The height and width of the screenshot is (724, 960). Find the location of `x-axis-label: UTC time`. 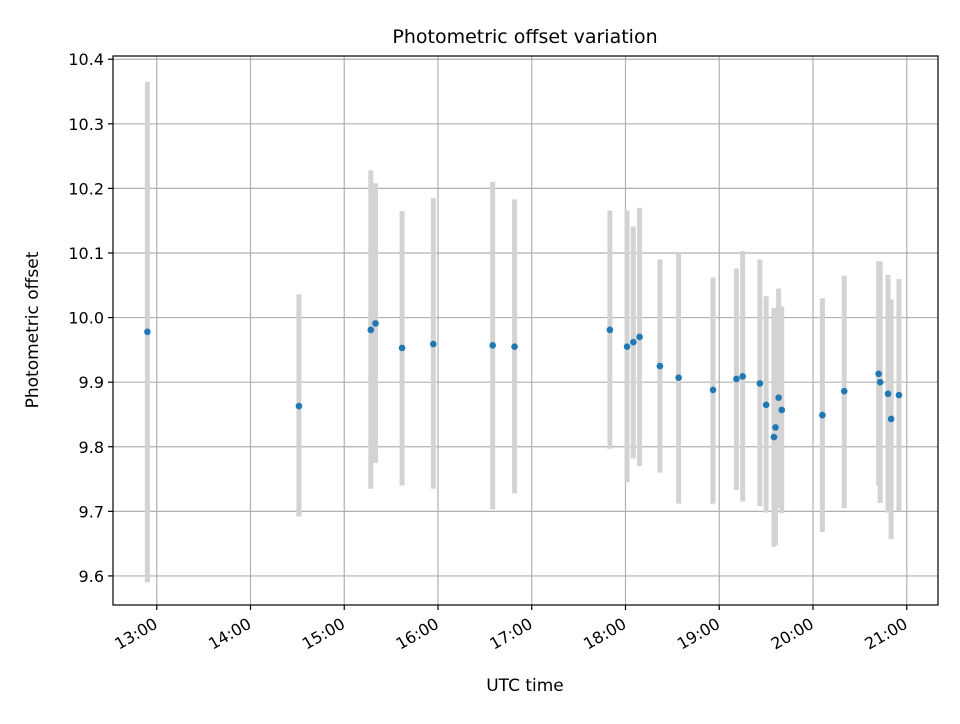

x-axis-label: UTC time is located at coordinates (525, 686).